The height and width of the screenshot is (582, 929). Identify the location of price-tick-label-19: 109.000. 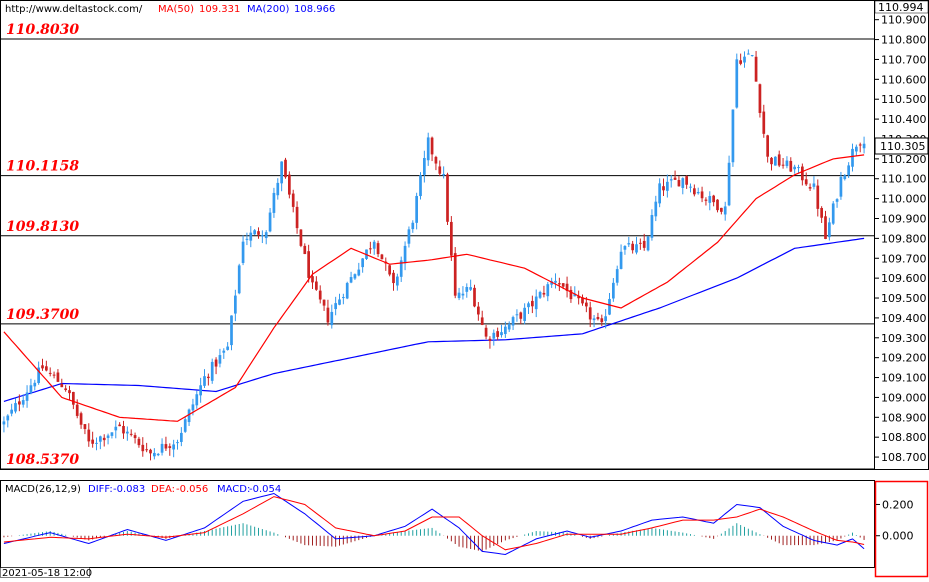
(904, 397).